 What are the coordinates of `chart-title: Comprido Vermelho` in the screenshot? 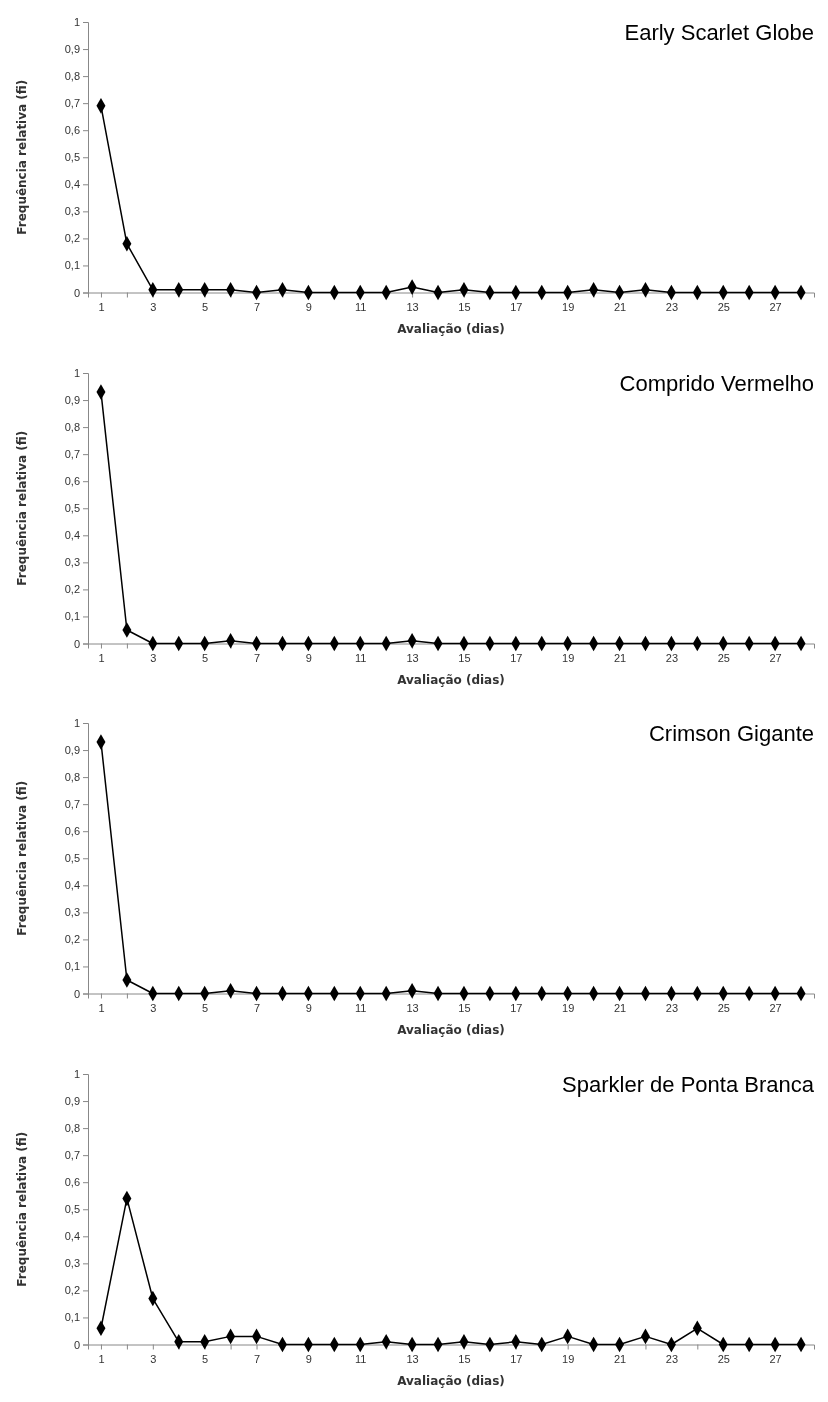 It's located at (716, 383).